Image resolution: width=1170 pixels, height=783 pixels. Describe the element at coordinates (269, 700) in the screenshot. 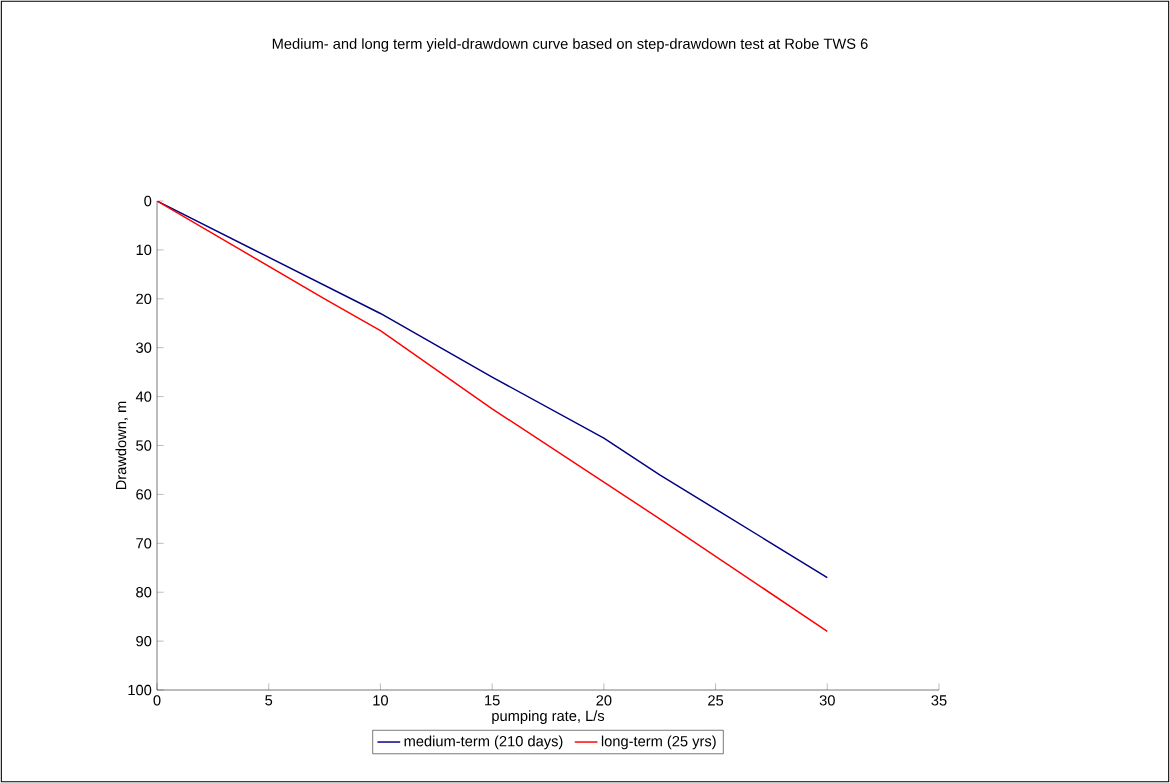

I see `x-tick-label: 5` at that location.